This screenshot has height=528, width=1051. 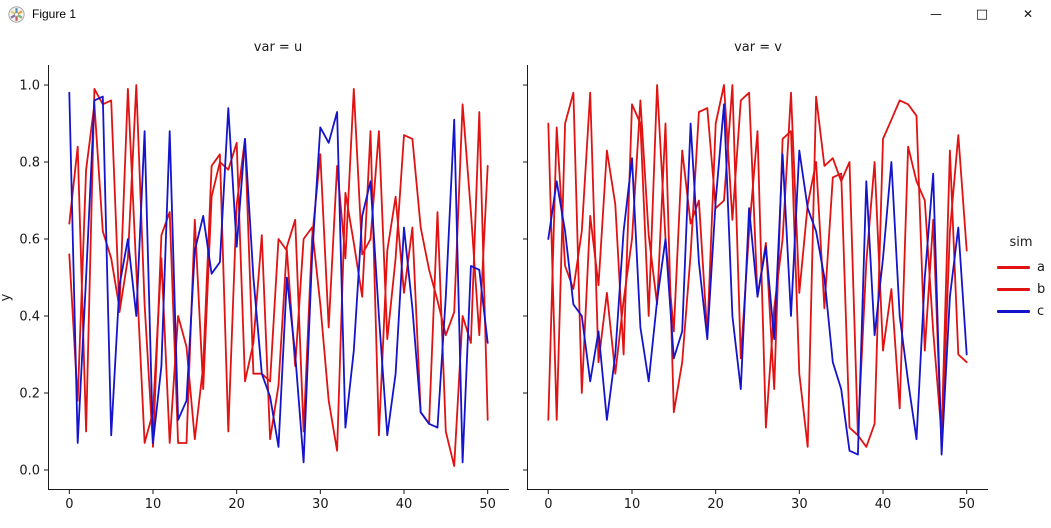 I want to click on minimize-button: —, so click(x=936, y=14).